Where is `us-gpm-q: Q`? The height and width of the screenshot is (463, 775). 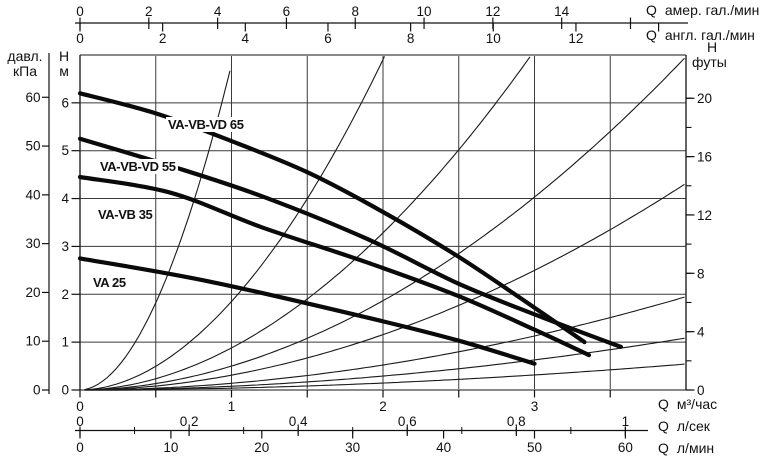
us-gpm-q: Q is located at coordinates (651, 10).